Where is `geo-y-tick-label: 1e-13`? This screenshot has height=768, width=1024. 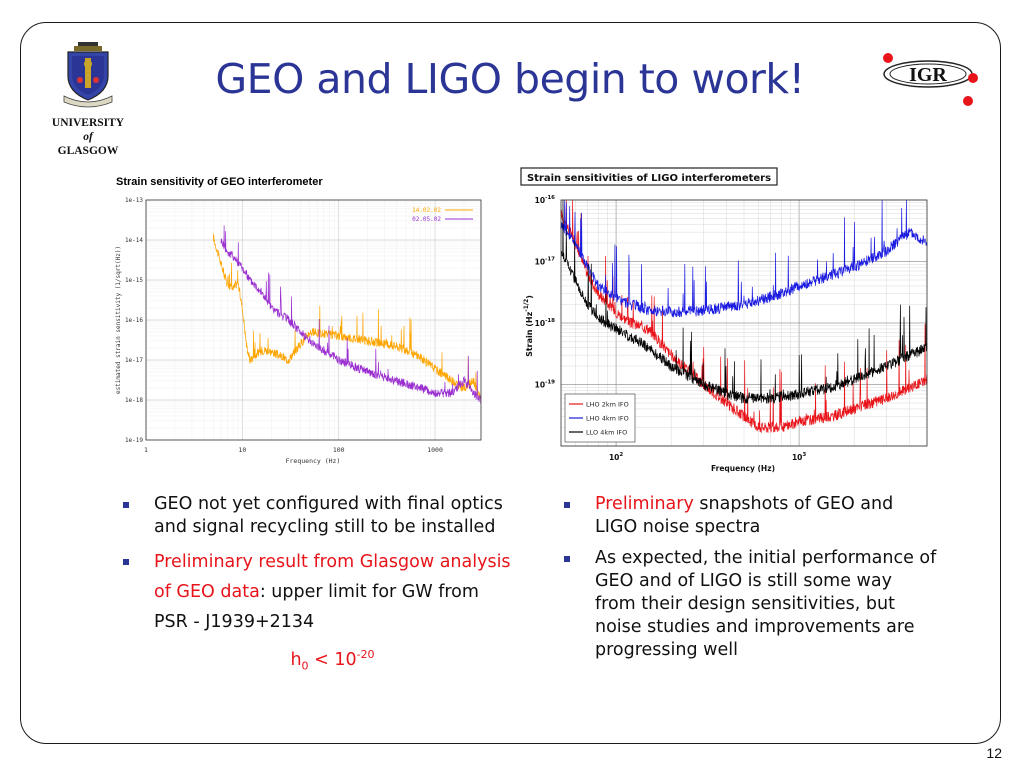 geo-y-tick-label: 1e-13 is located at coordinates (134, 200).